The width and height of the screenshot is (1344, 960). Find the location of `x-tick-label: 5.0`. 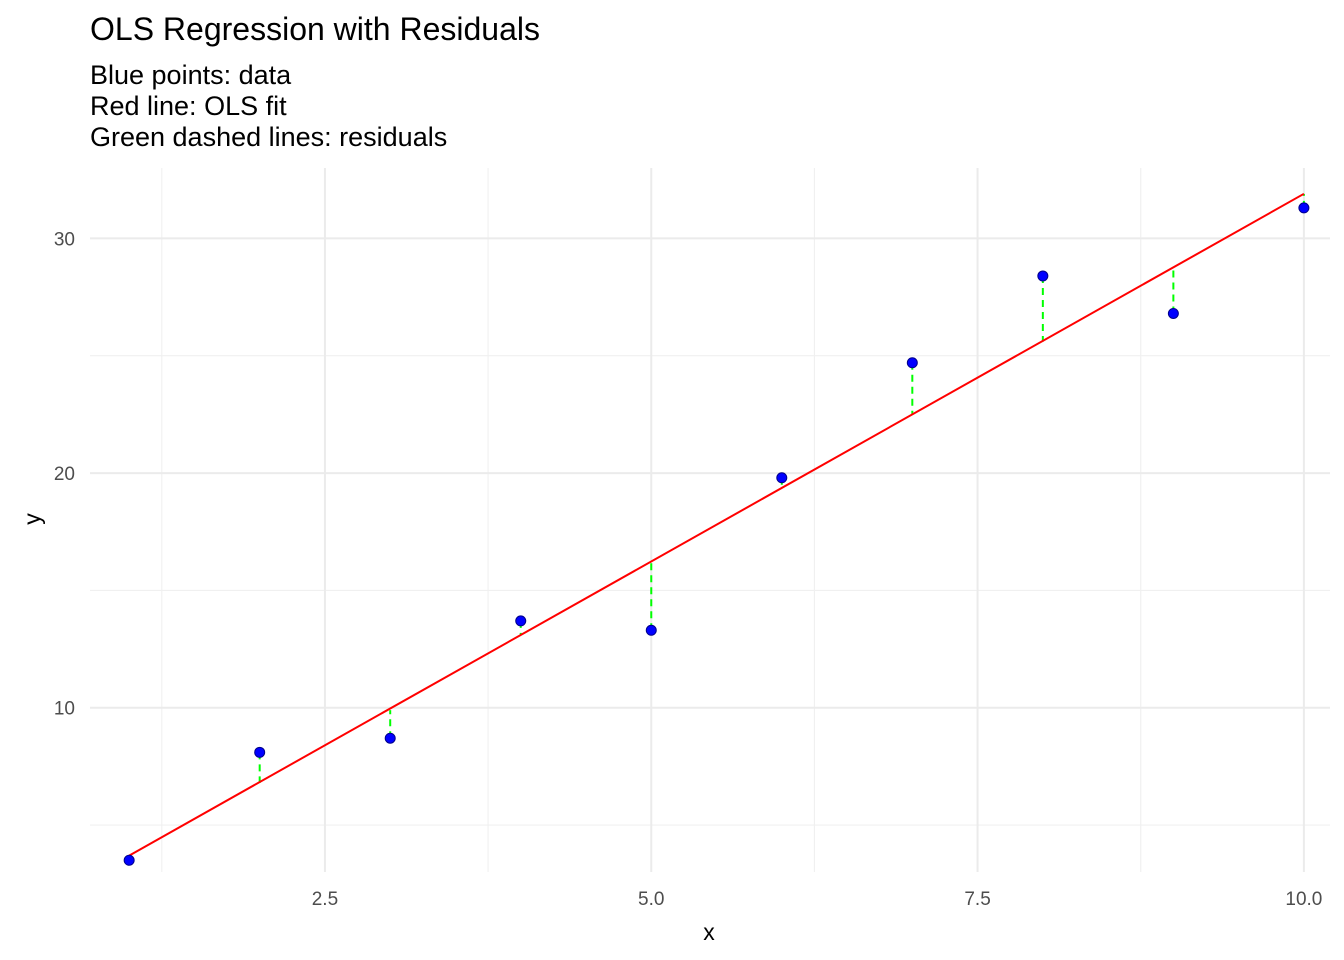

x-tick-label: 5.0 is located at coordinates (651, 899).